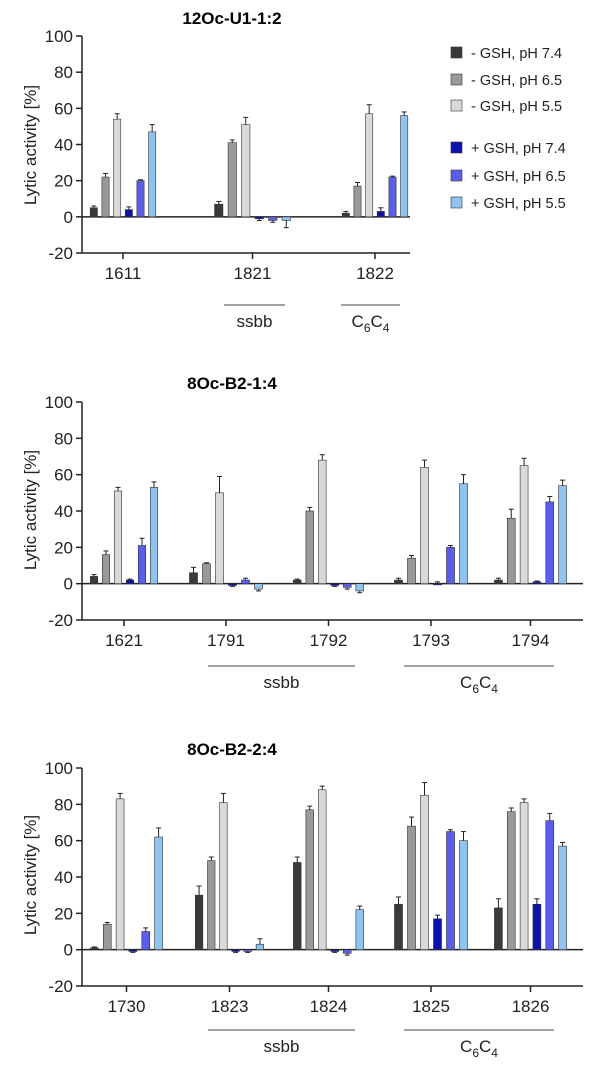 The image size is (598, 1066). What do you see at coordinates (329, 640) in the screenshot?
I see `x-tick-label: 1792` at bounding box center [329, 640].